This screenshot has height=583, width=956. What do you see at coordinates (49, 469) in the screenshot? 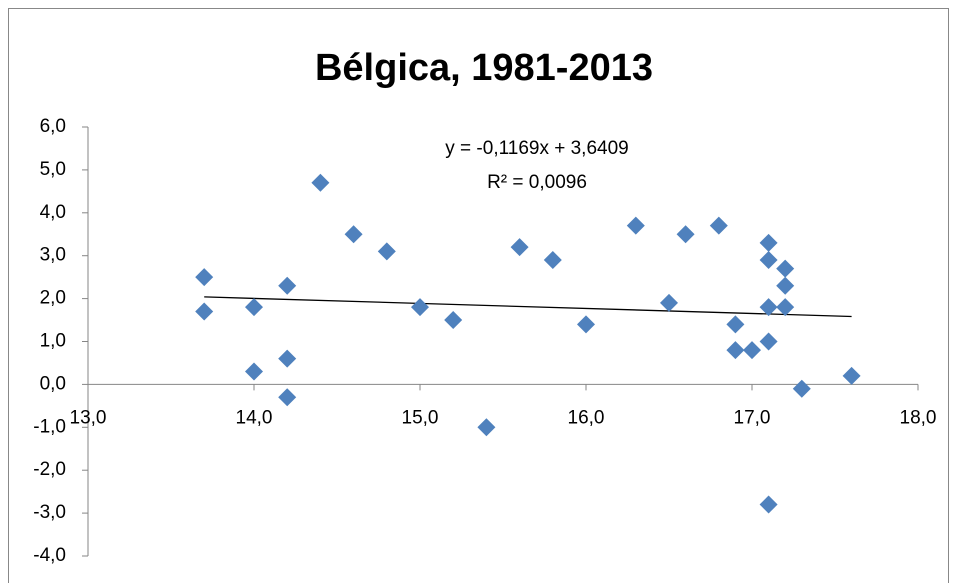
I see `y-tick-label: -2,0` at bounding box center [49, 469].